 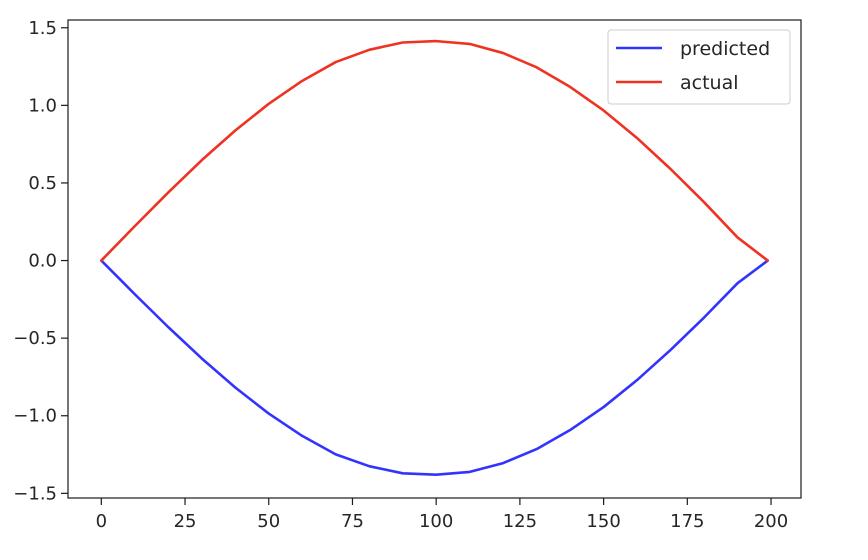 What do you see at coordinates (603, 521) in the screenshot?
I see `x-tick-label: 150` at bounding box center [603, 521].